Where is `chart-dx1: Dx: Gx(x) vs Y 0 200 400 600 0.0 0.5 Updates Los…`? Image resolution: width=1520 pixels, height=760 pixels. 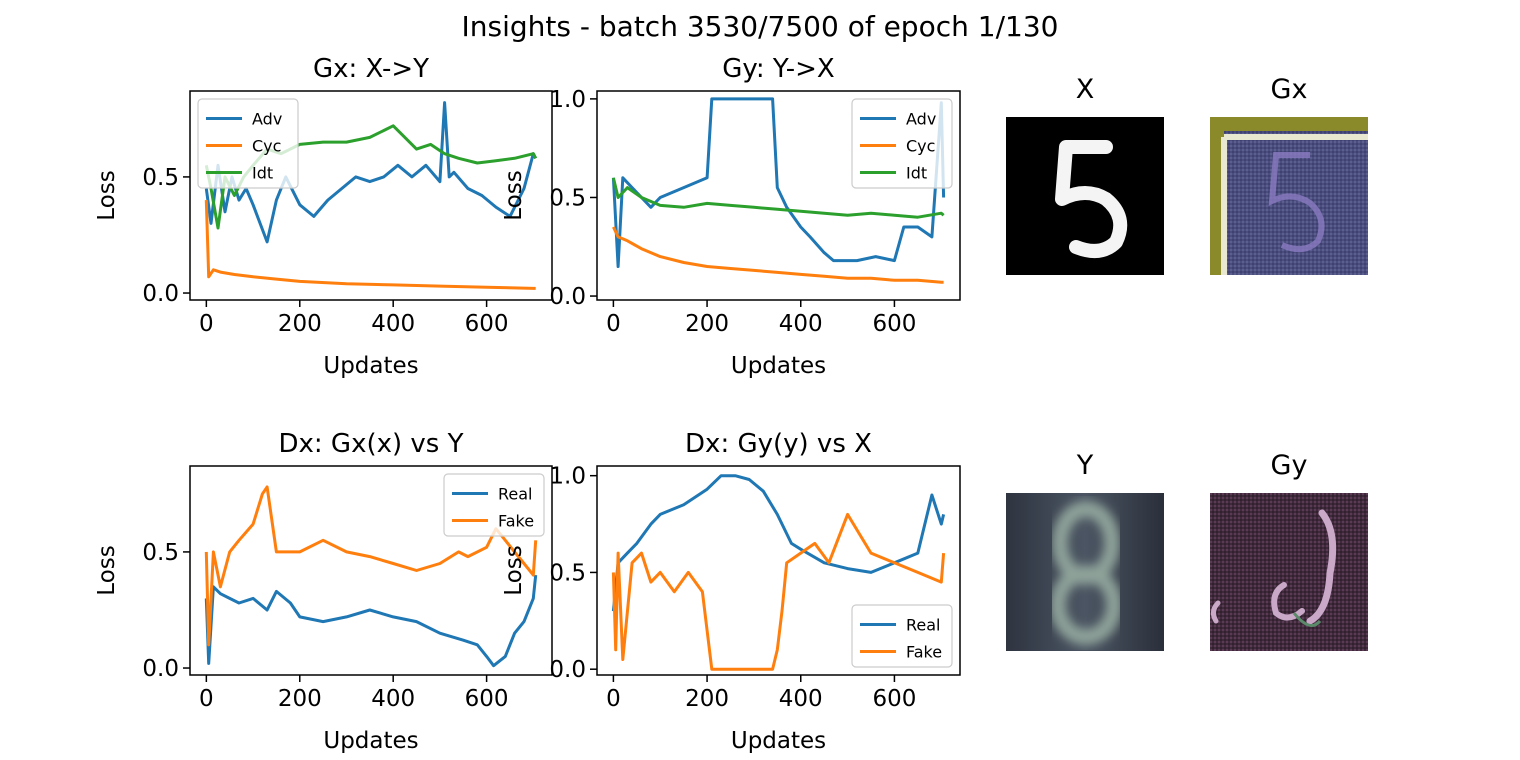
chart-dx1: Dx: Gx(x) vs Y 0 200 400 600 0.0 0.5 Updates Los… is located at coordinates (323, 591).